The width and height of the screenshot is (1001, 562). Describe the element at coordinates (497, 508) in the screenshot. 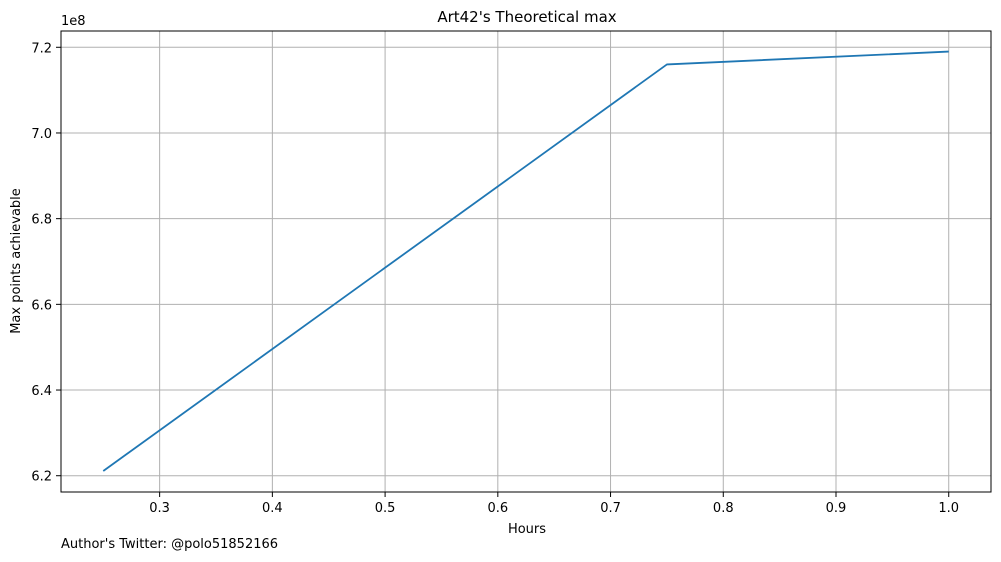

I see `x-tick-label: 0.6` at that location.